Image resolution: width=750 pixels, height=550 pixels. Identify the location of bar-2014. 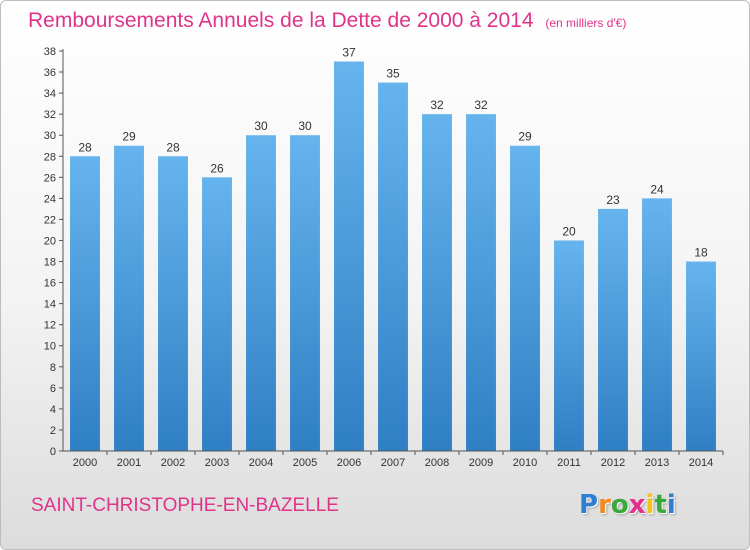
(701, 356).